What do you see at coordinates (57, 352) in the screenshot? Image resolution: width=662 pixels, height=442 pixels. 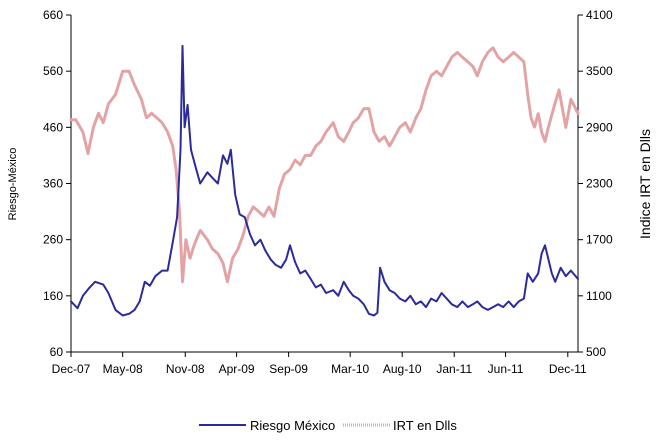 I see `y-left-tick-label: 60` at bounding box center [57, 352].